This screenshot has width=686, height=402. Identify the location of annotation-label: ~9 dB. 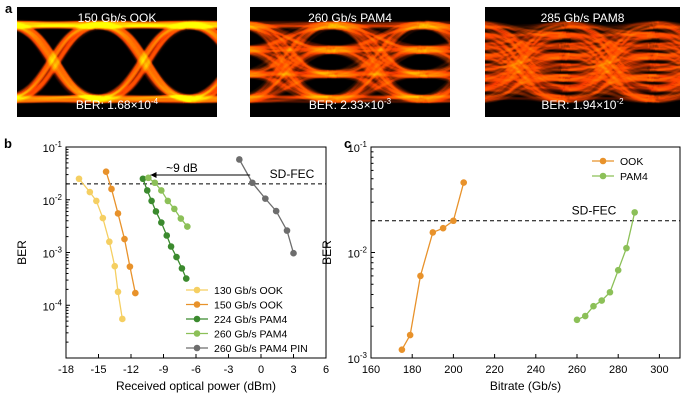
(182, 168).